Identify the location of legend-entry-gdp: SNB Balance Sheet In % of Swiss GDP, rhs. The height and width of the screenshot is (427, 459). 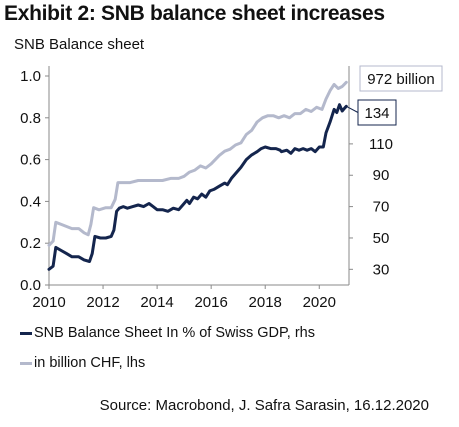
(167, 333).